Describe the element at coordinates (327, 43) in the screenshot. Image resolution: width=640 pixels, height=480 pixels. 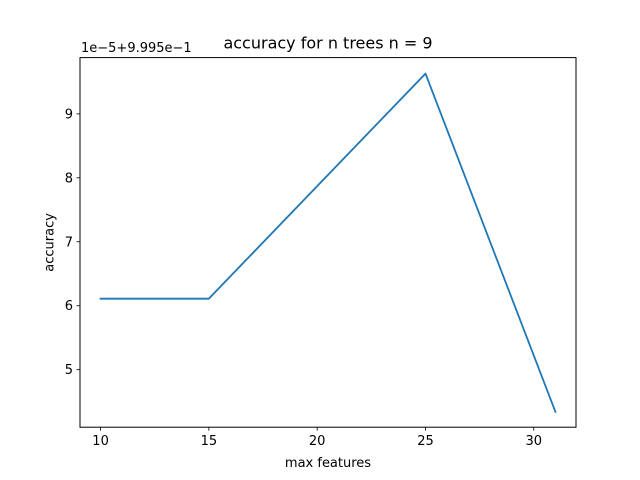
I see `chart-title: accuracy for n trees n = 9` at that location.